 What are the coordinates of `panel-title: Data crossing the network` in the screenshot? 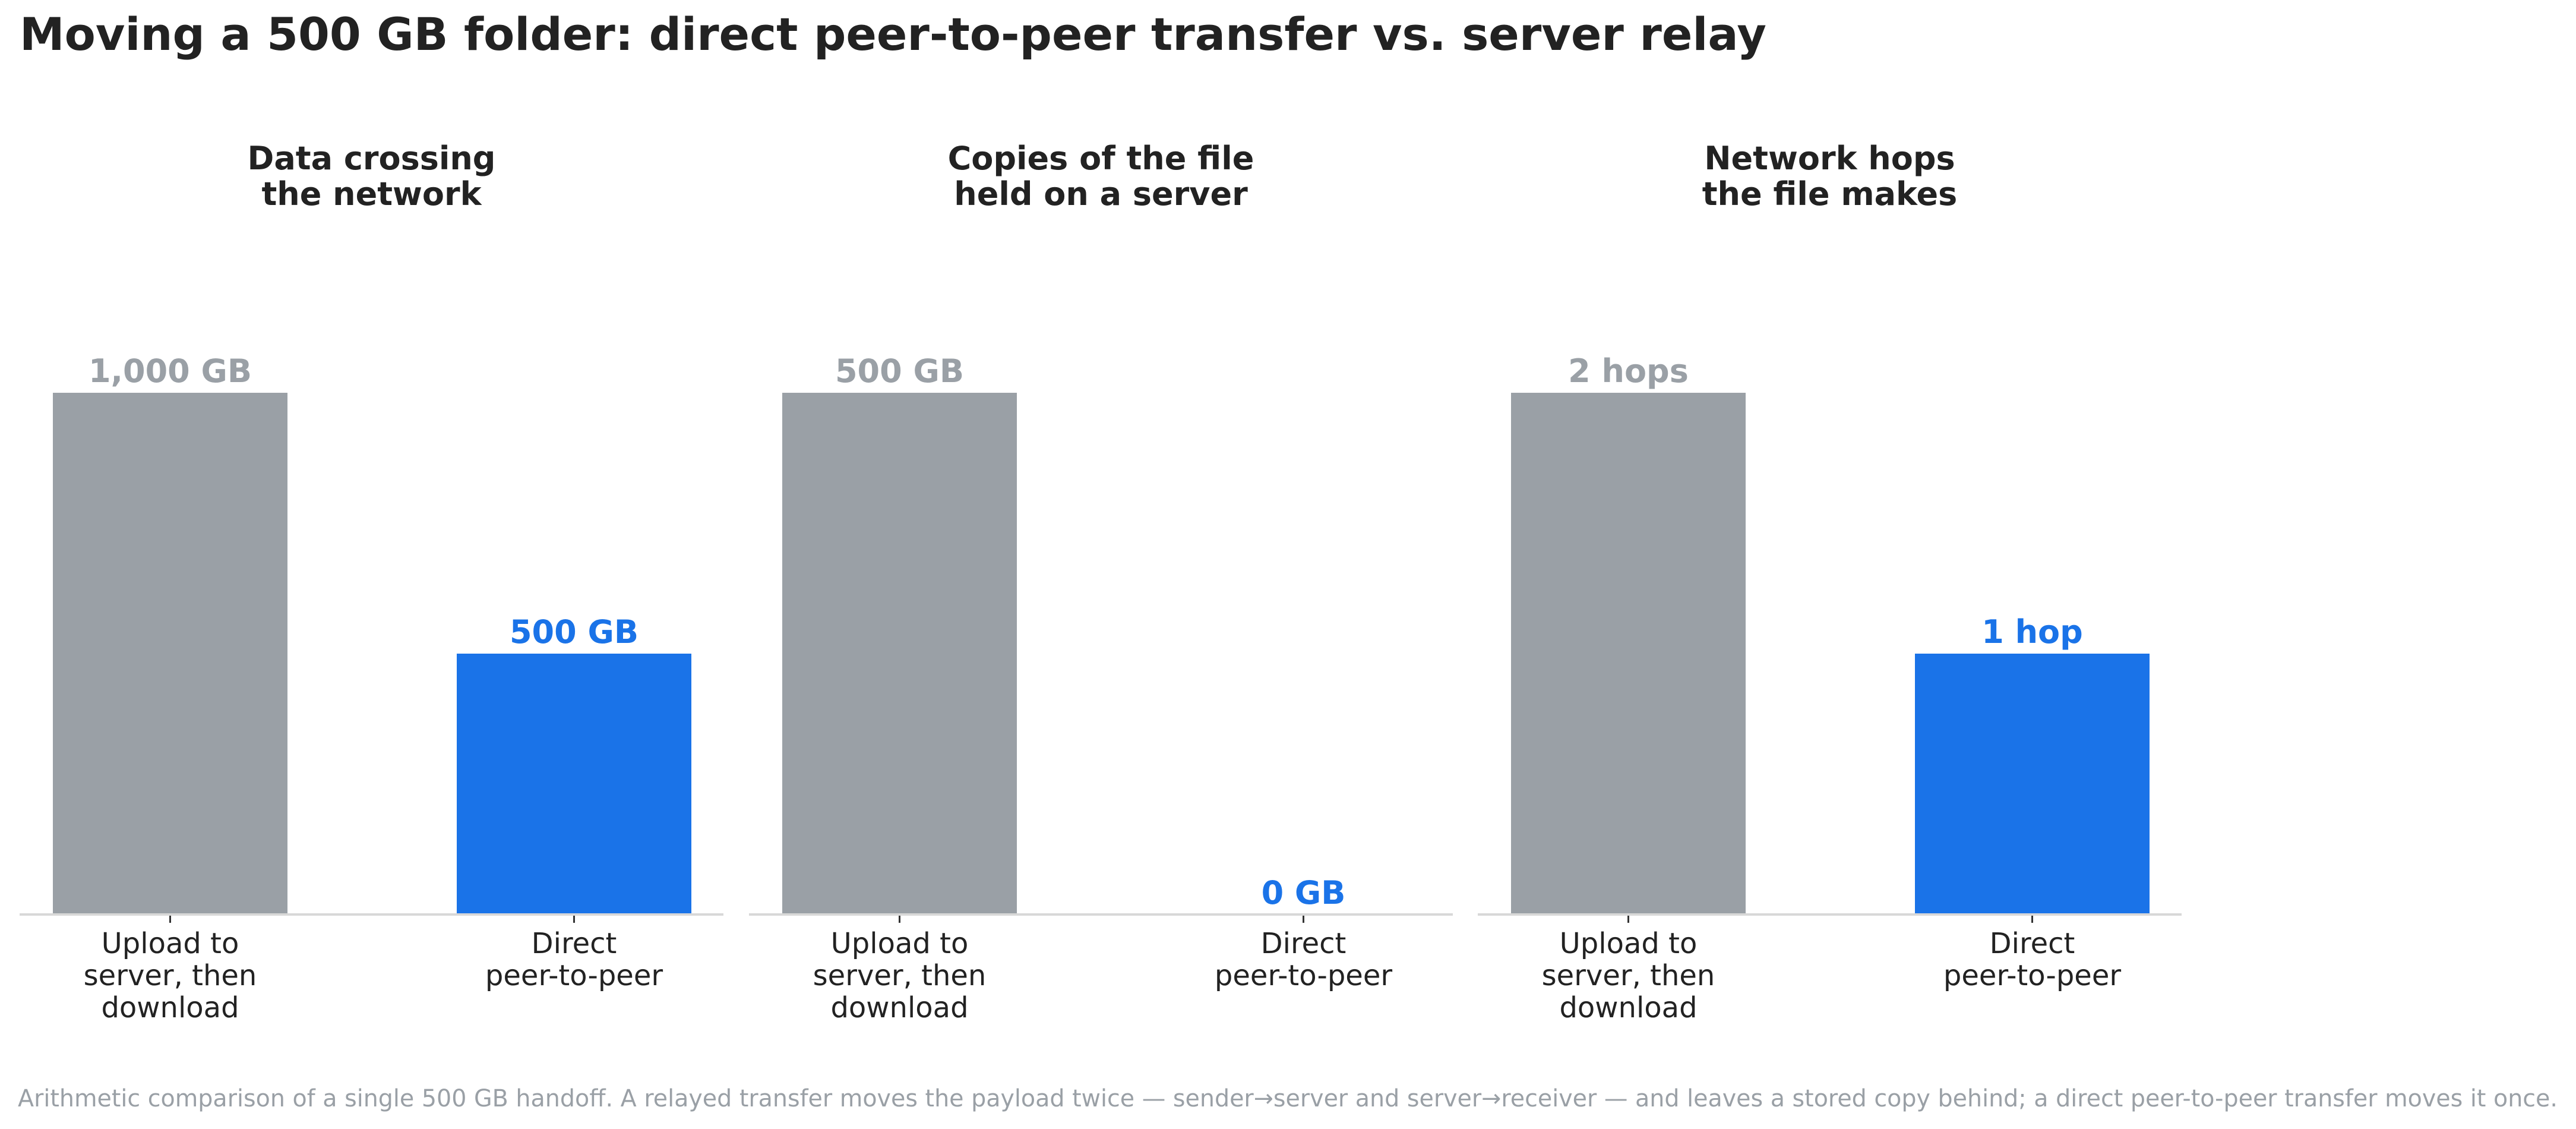 It's located at (372, 176).